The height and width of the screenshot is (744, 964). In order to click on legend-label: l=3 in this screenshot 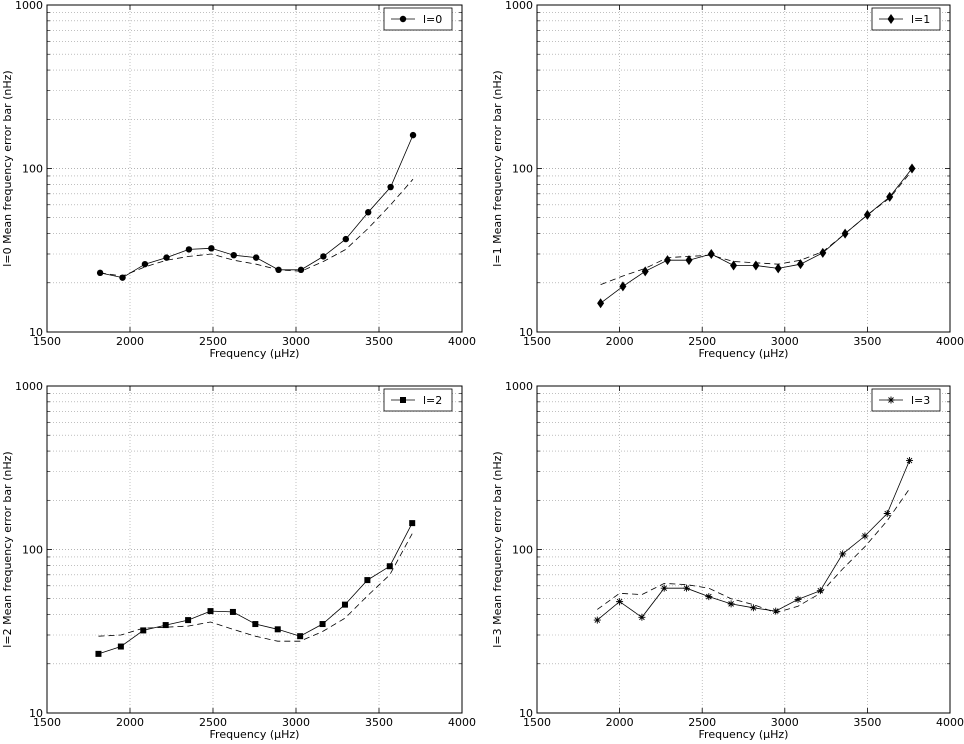, I will do `click(920, 400)`.